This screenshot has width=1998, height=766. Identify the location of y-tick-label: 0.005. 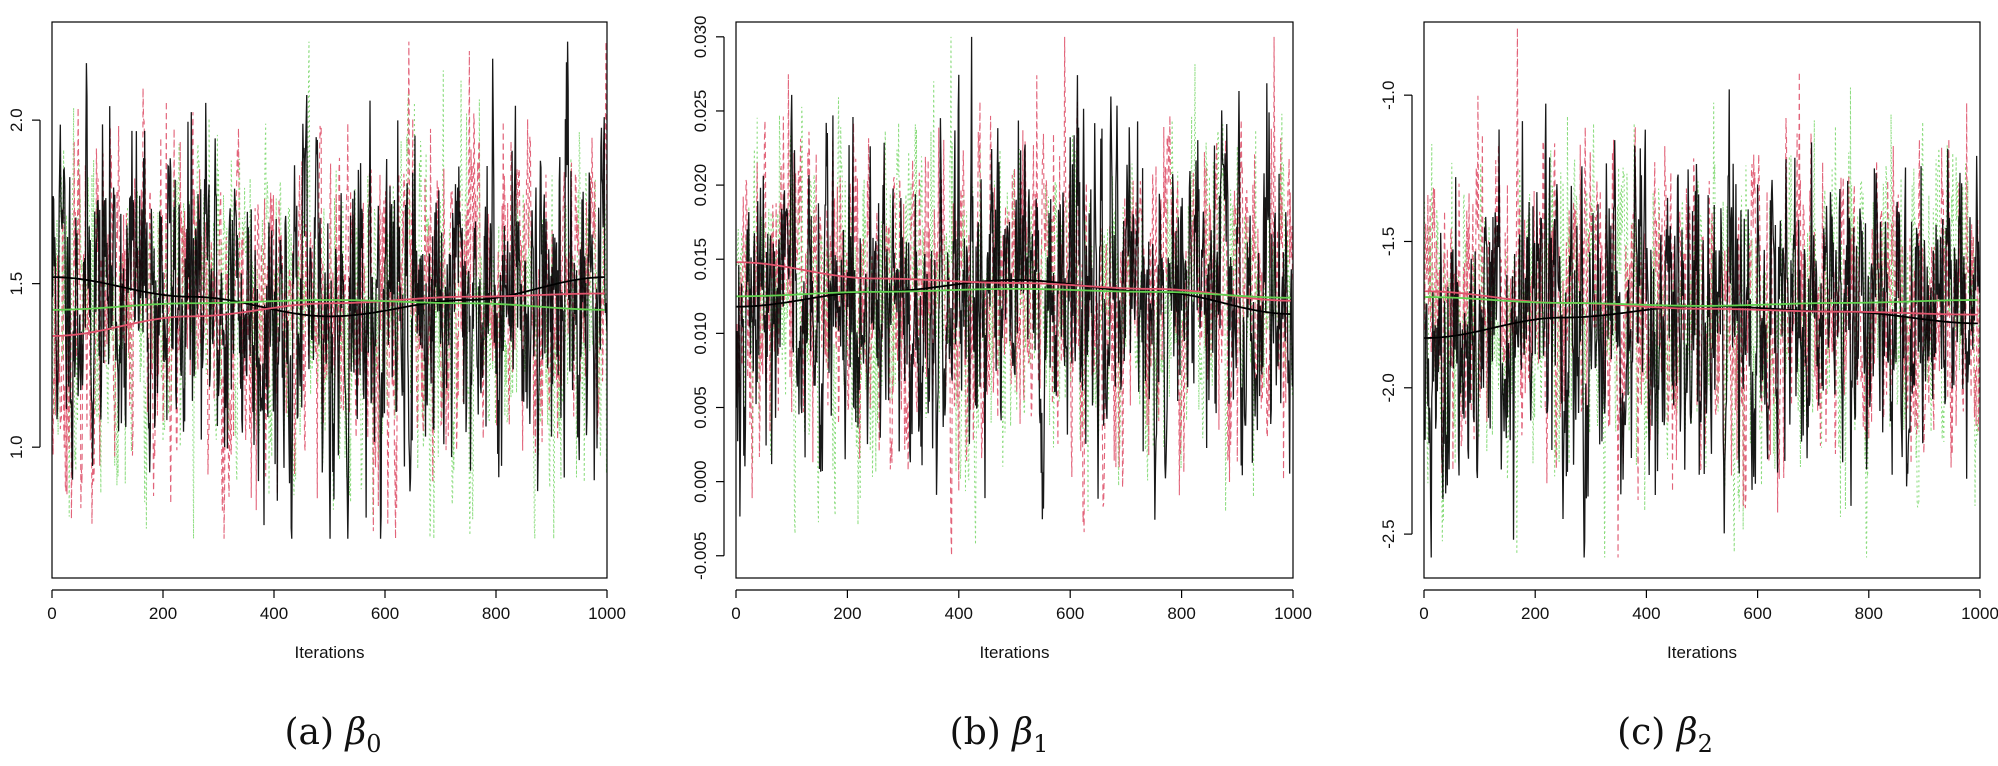
(700, 407).